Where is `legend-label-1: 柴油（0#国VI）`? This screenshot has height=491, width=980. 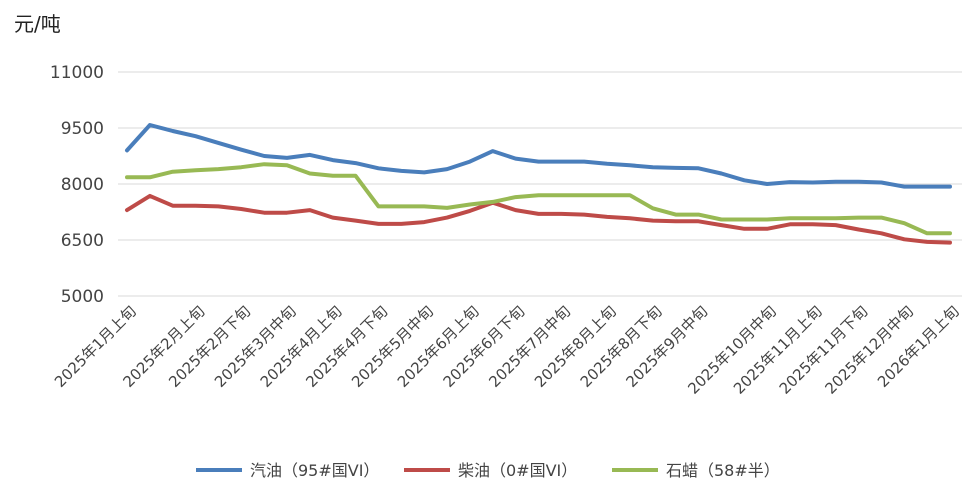
legend-label-1: 柴油（0#国VI） is located at coordinates (517, 470).